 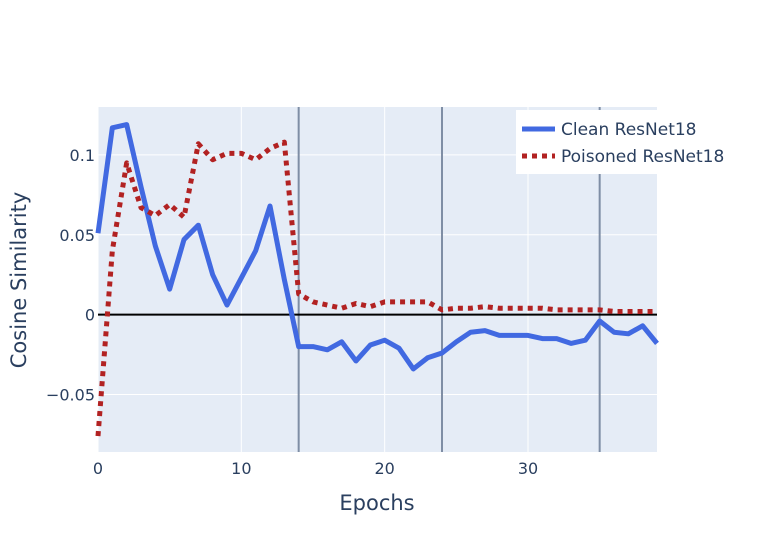 I want to click on x-axis-title: Epochs, so click(x=376, y=503).